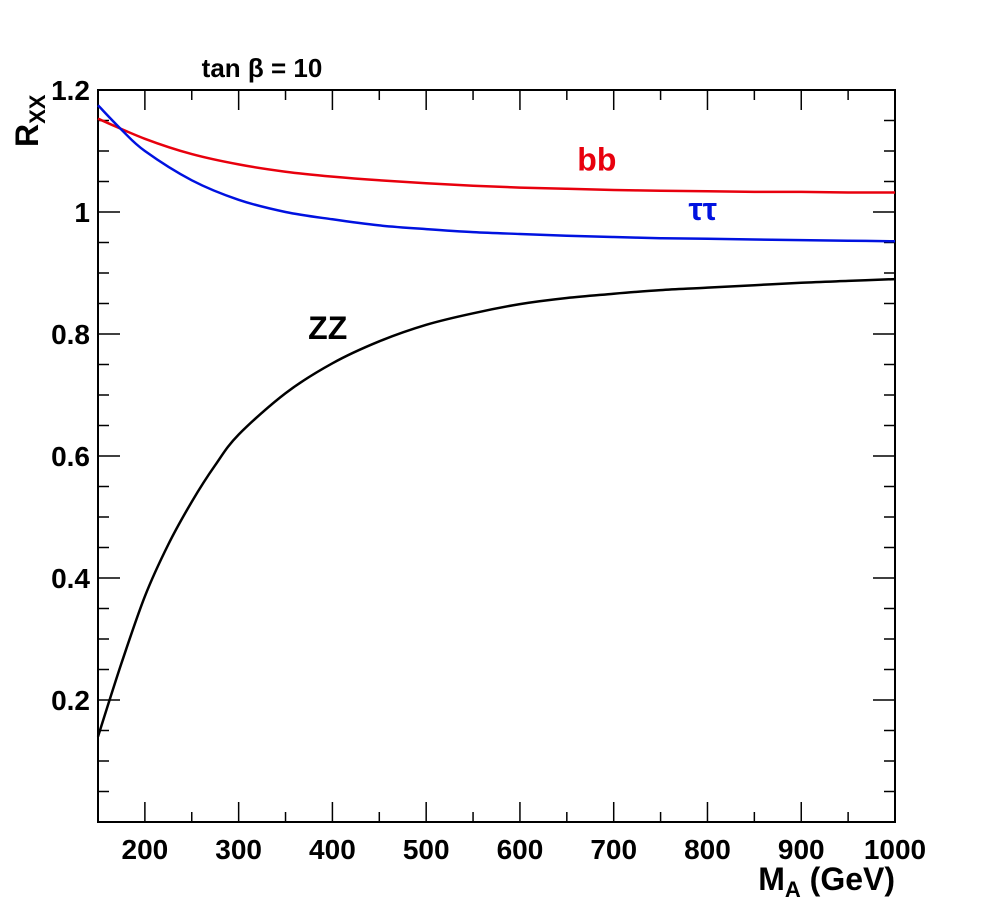  What do you see at coordinates (82, 212) in the screenshot?
I see `y-tick-label: 1` at bounding box center [82, 212].